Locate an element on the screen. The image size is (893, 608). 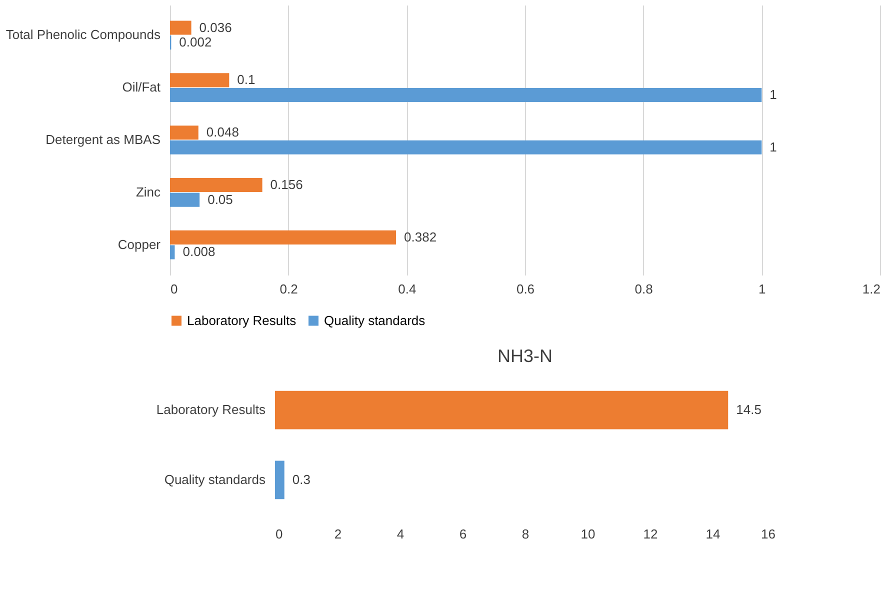
x-tick-label: 12 is located at coordinates (650, 534).